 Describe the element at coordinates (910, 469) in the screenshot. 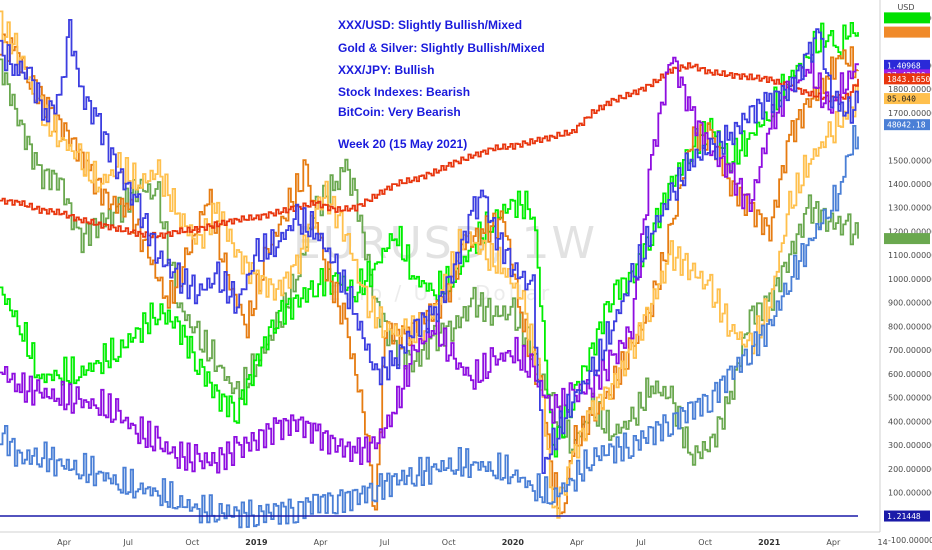

I see `price-tick-label: 200.000000` at that location.